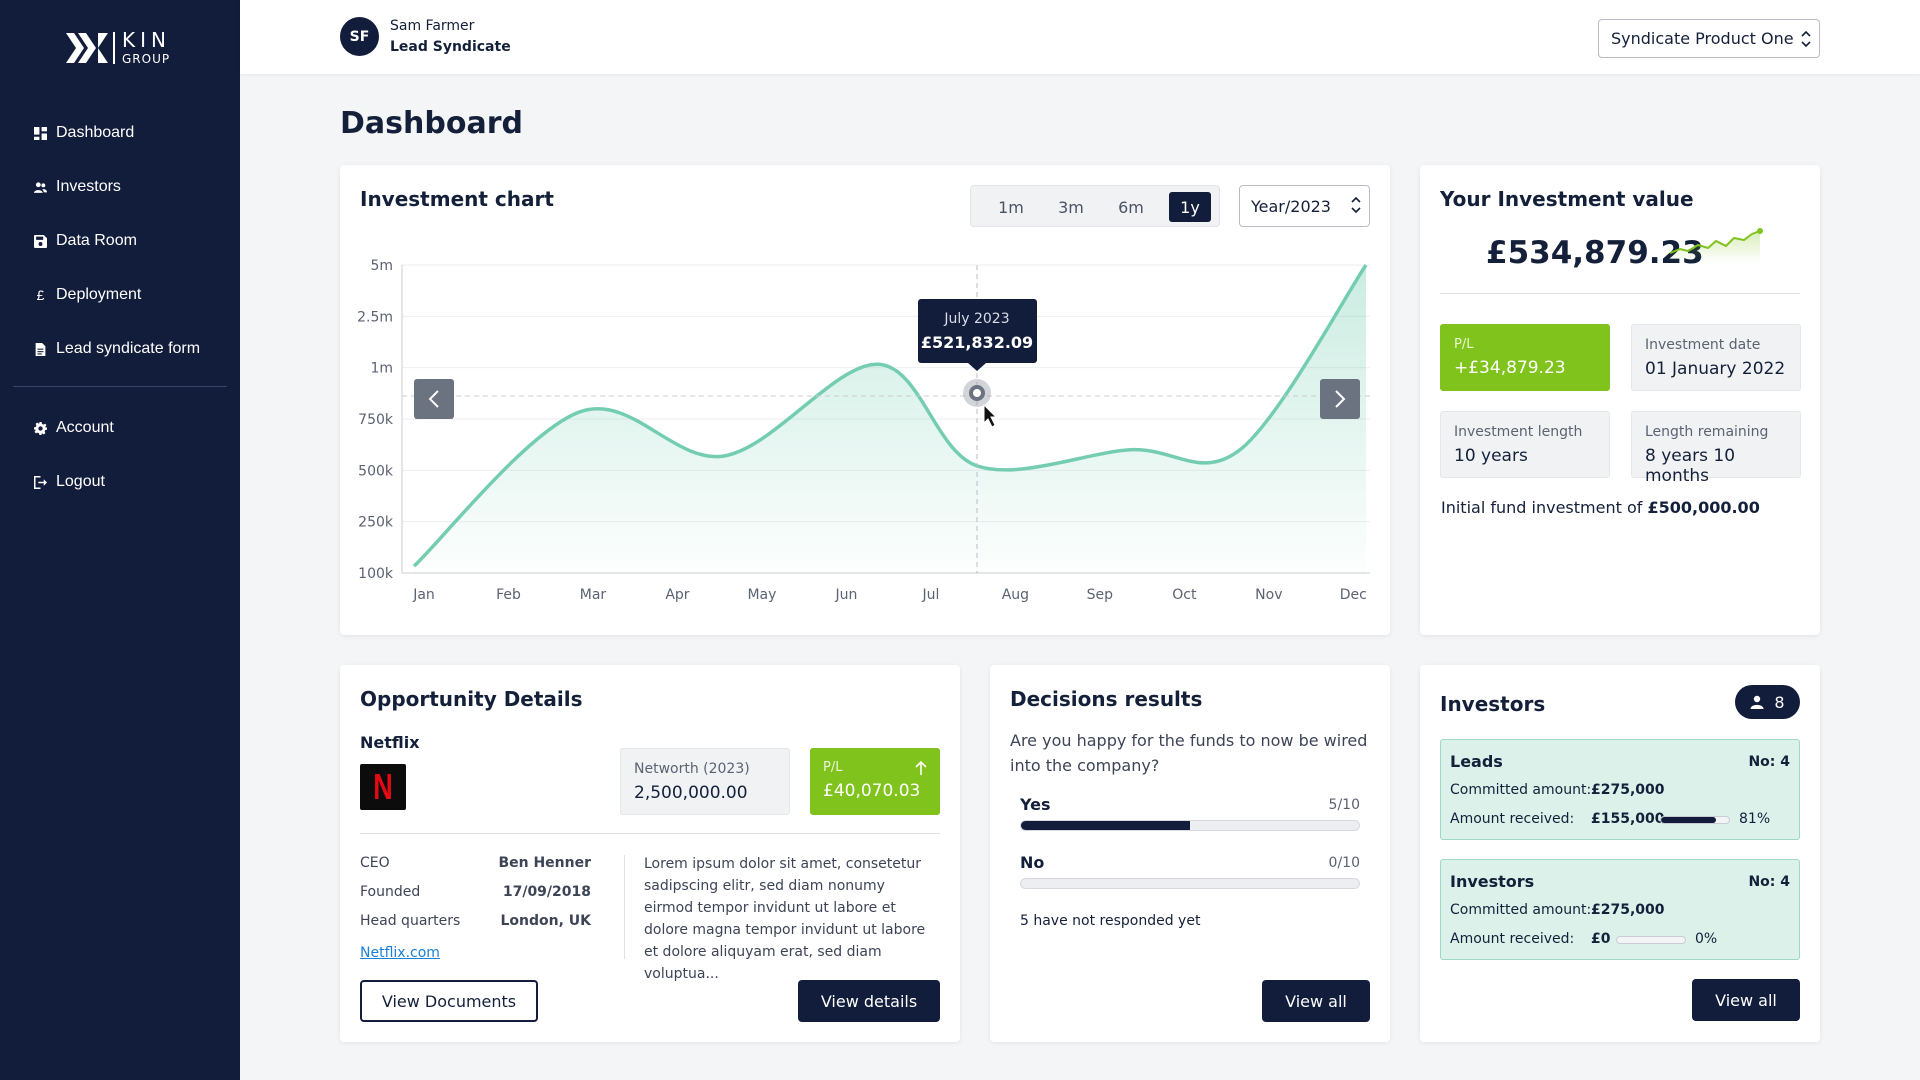  Describe the element at coordinates (1544, 507) in the screenshot. I see `initial-fund-label: Initial fund investment of` at that location.